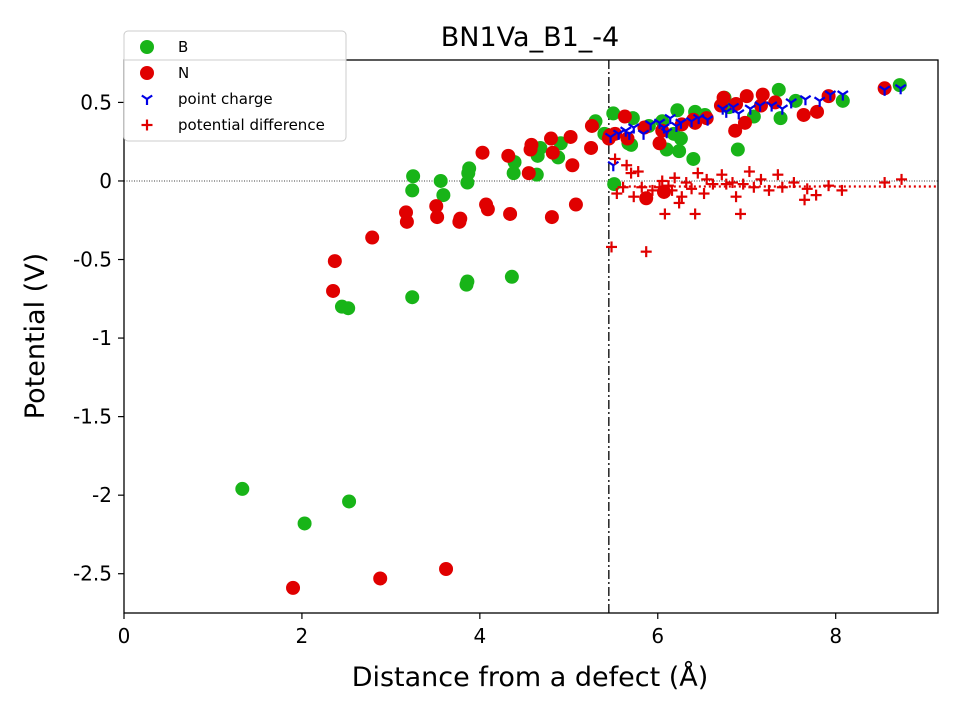 The image size is (960, 720). Describe the element at coordinates (479, 636) in the screenshot. I see `x-tick-label: 4` at that location.